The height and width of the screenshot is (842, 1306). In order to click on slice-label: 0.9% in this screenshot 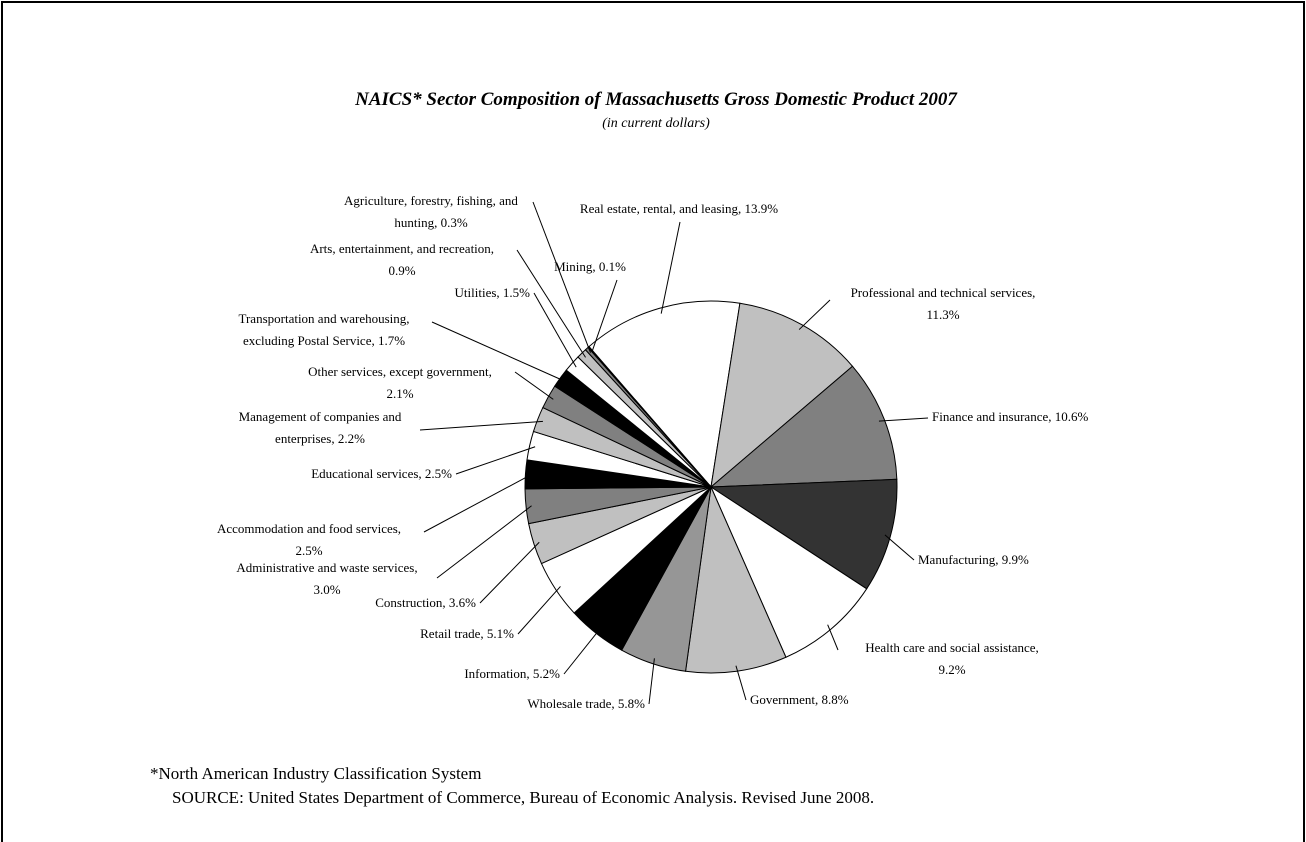, I will do `click(401, 270)`.